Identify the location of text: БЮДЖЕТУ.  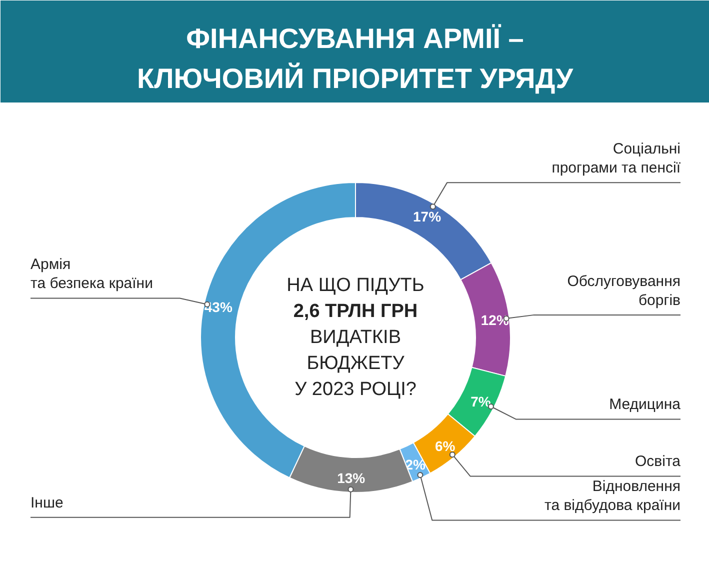
(356, 363).